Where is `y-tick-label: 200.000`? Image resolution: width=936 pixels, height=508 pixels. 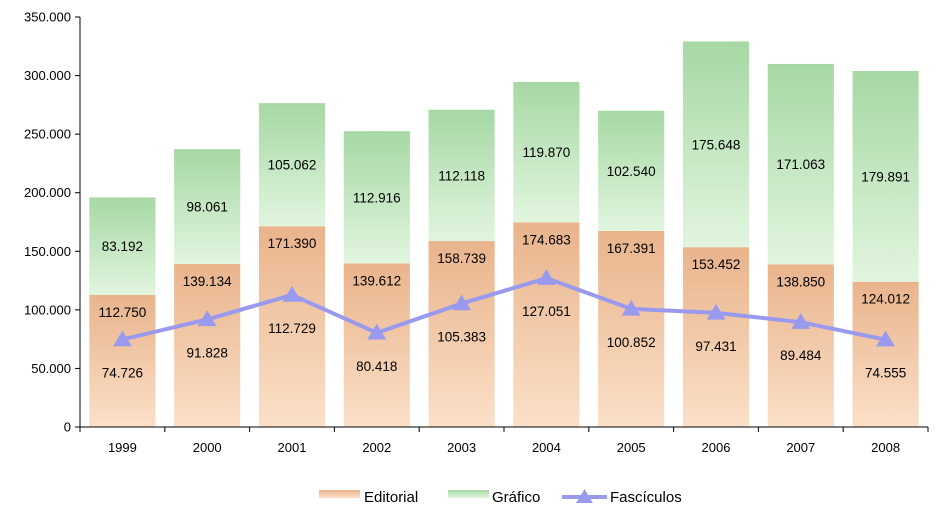
y-tick-label: 200.000 is located at coordinates (47, 192).